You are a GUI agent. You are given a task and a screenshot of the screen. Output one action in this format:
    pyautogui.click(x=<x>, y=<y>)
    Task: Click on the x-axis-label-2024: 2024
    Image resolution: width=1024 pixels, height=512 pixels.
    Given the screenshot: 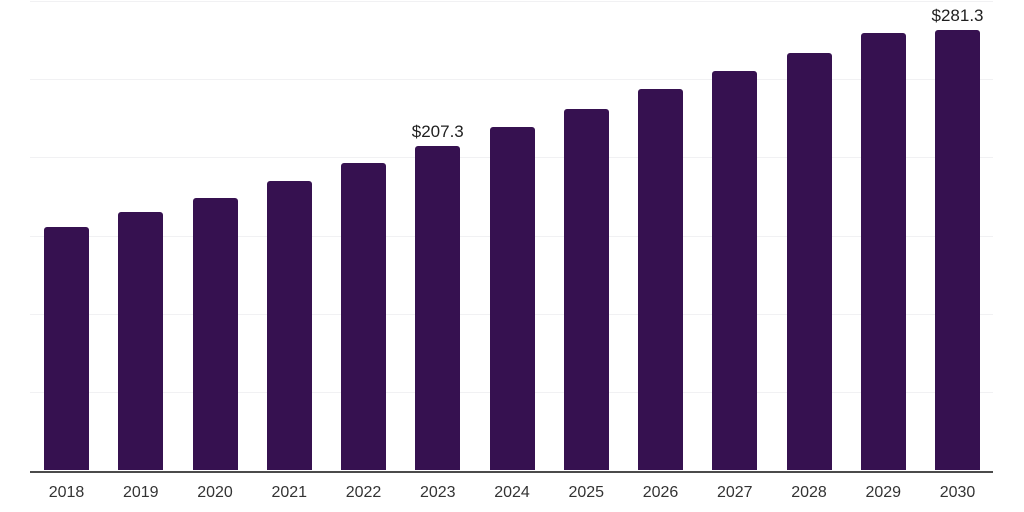 What is the action you would take?
    pyautogui.click(x=512, y=492)
    